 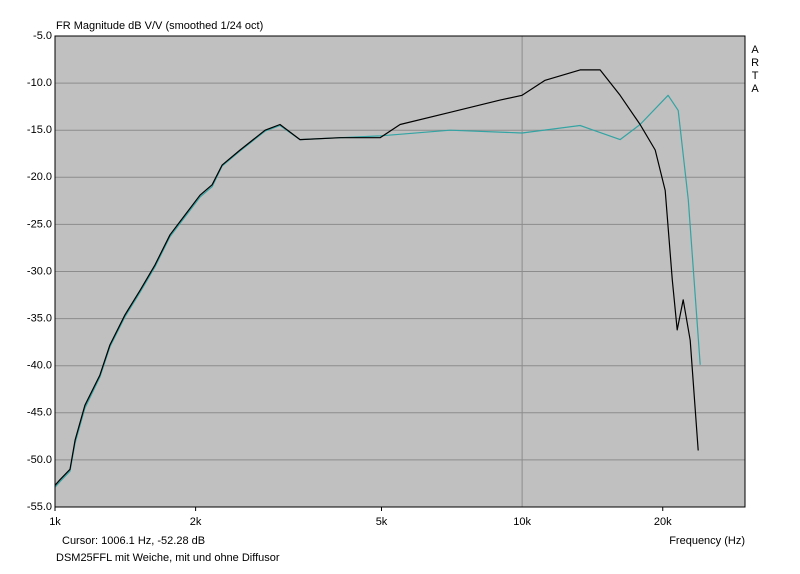 What do you see at coordinates (39, 319) in the screenshot?
I see `y-tick-label: -35.0` at bounding box center [39, 319].